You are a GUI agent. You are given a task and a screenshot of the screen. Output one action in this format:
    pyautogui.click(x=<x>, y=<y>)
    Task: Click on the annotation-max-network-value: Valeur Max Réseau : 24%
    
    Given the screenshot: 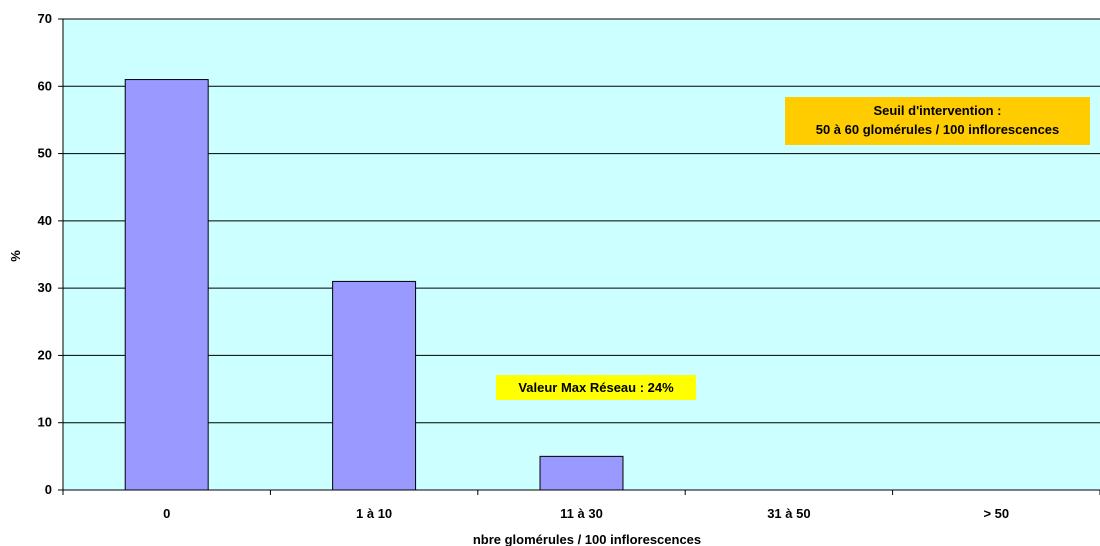 What is the action you would take?
    pyautogui.click(x=596, y=387)
    